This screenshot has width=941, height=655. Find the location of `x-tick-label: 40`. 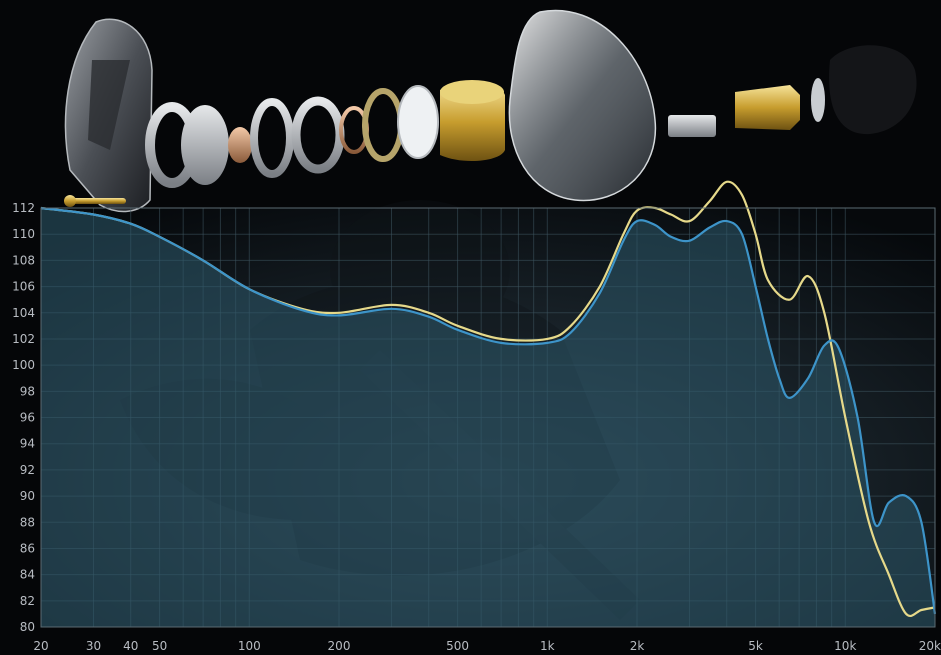

x-tick-label: 40 is located at coordinates (130, 646).